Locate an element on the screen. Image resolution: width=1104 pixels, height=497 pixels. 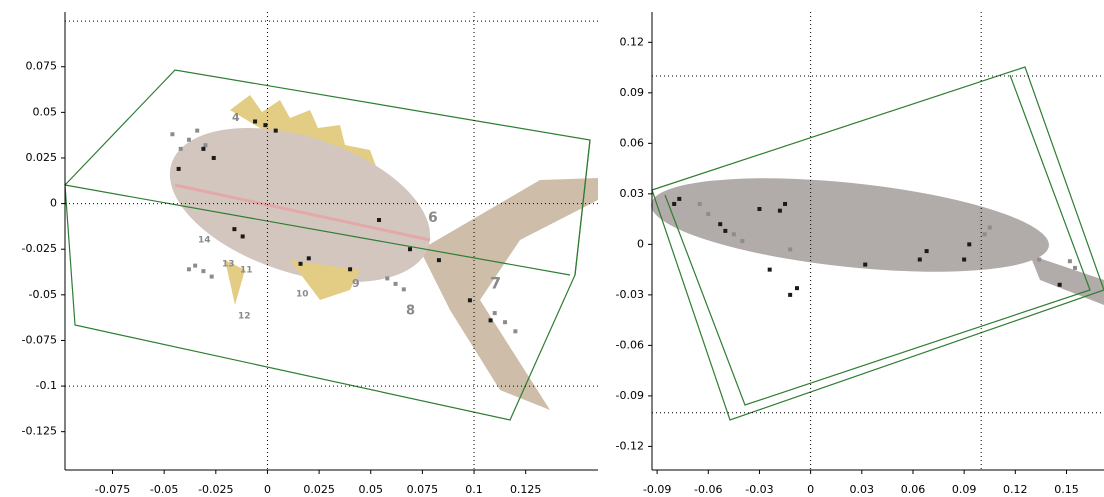
fish-image-right is located at coordinates (877, 241).